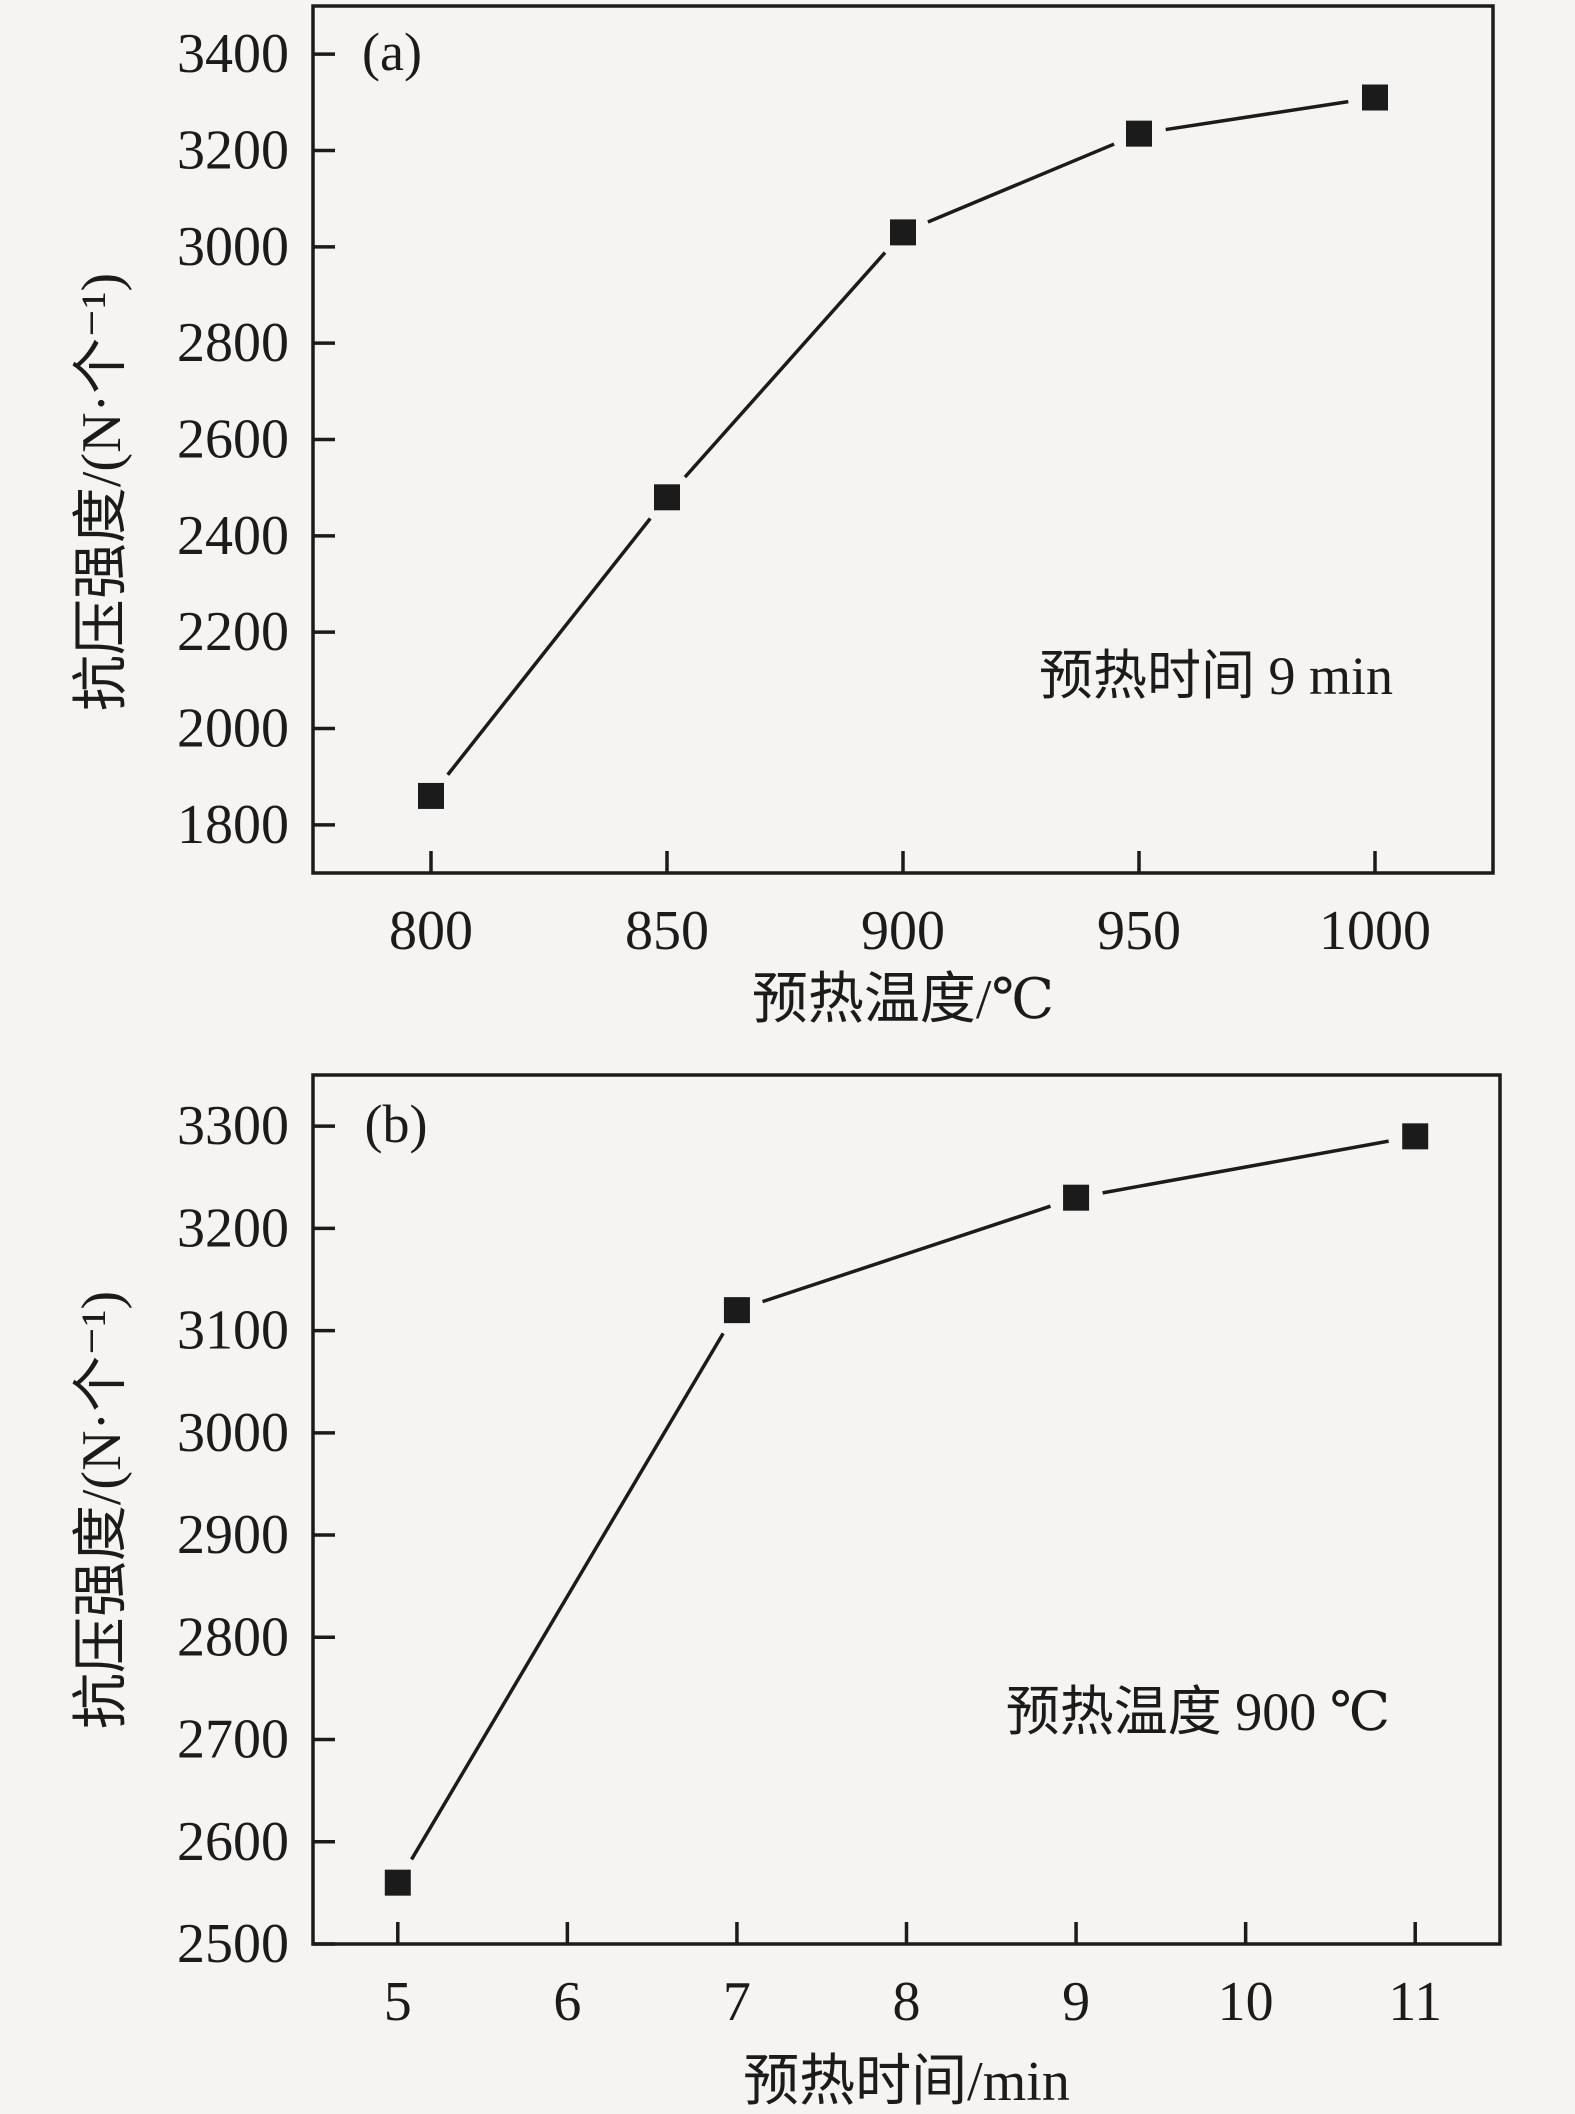 The image size is (1575, 2114). What do you see at coordinates (233, 632) in the screenshot?
I see `y-tick-label: 2200` at bounding box center [233, 632].